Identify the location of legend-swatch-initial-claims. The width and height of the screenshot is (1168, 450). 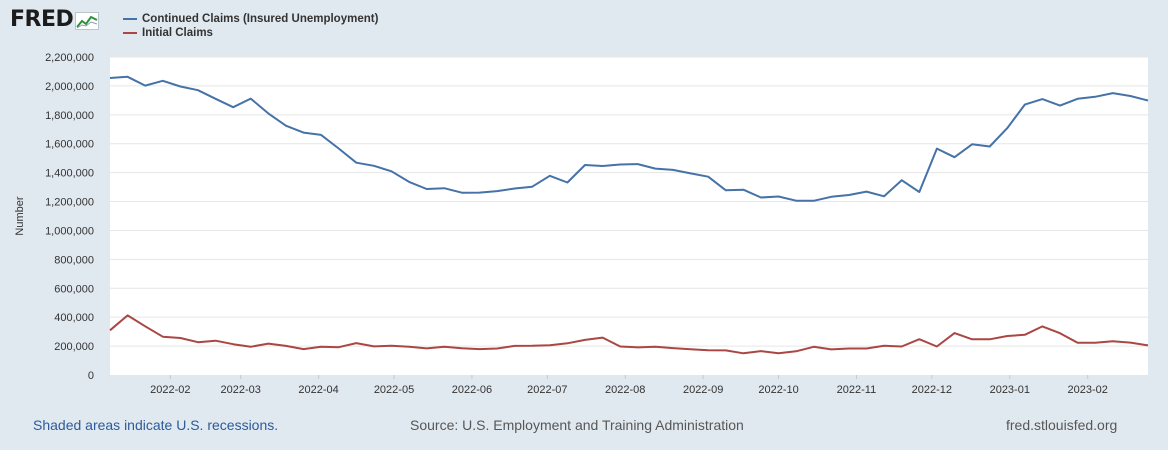
(130, 33).